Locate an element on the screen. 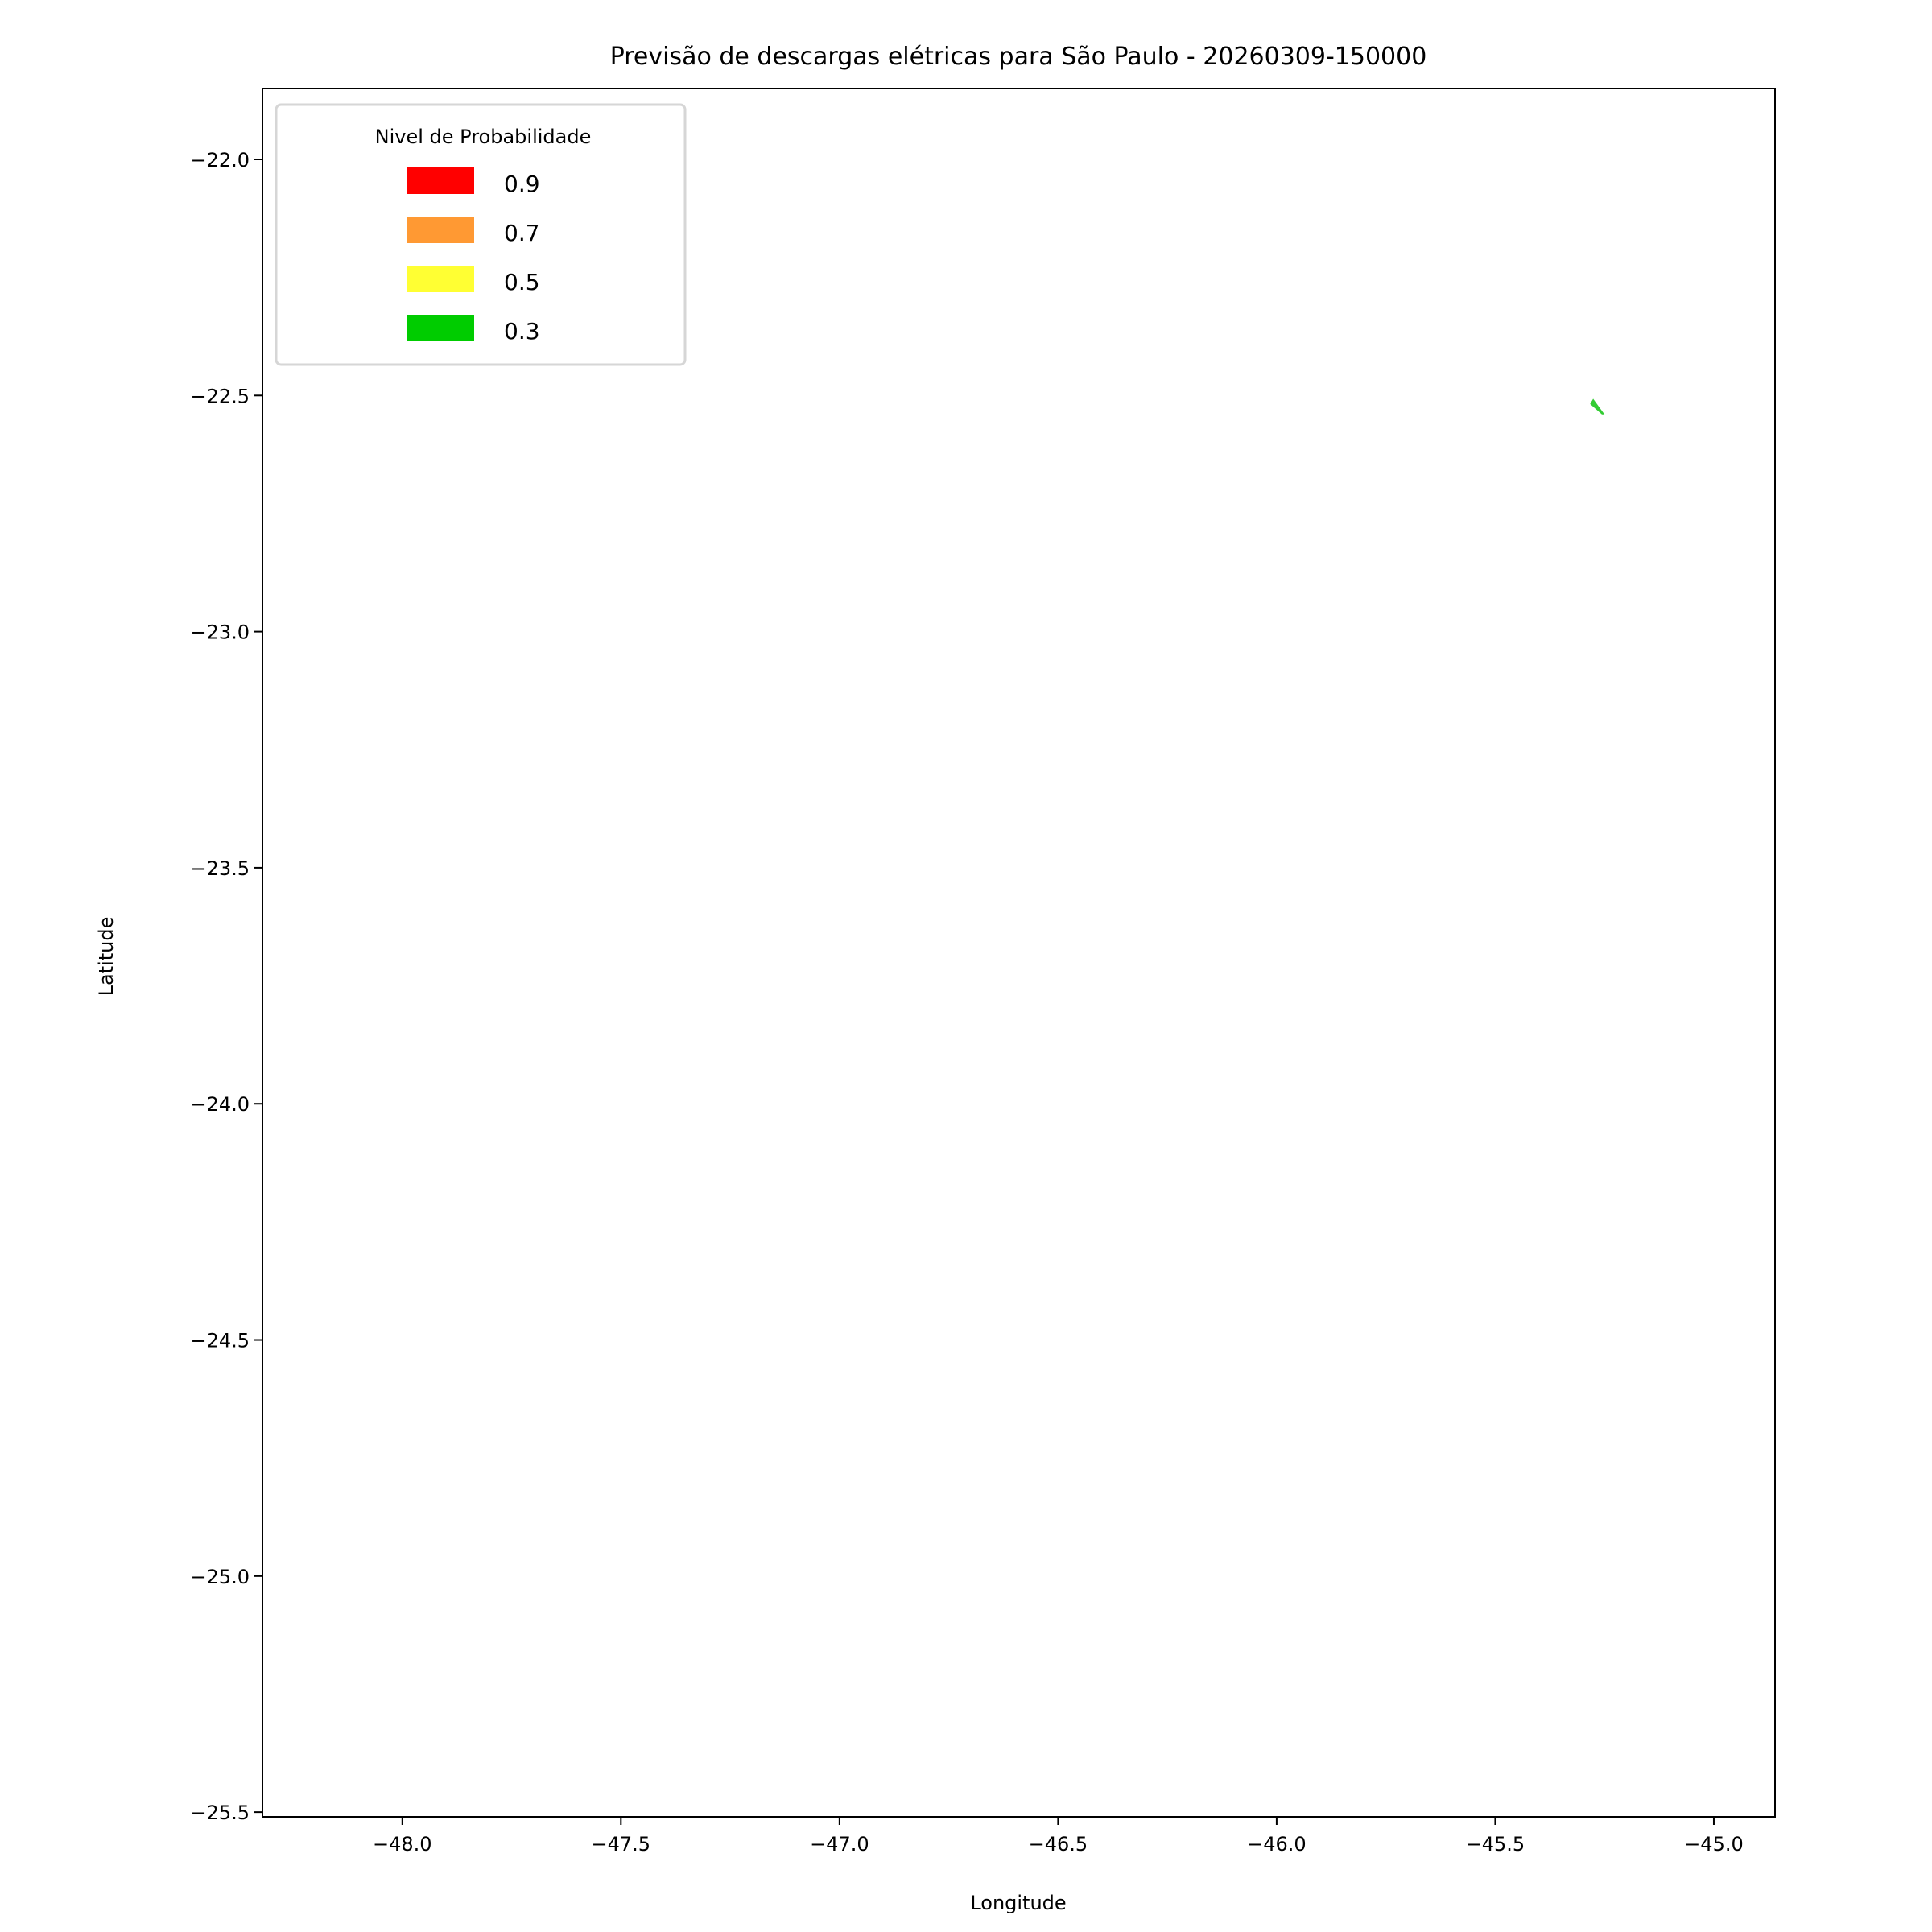 The height and width of the screenshot is (1932, 1932). x-axis: −48.0 −47.5 −47.0 −46.5 −46.0 −45.5 −45.0 is located at coordinates (1058, 1836).